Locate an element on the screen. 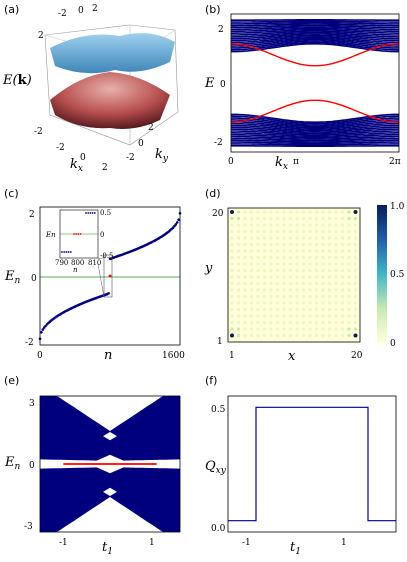  panel-f-plot is located at coordinates (312, 463).